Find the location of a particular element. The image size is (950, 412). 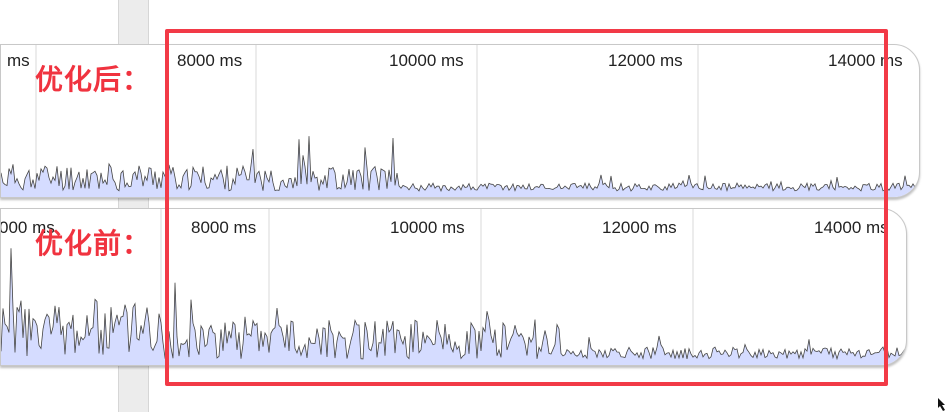

cpu-line is located at coordinates (460, 164).